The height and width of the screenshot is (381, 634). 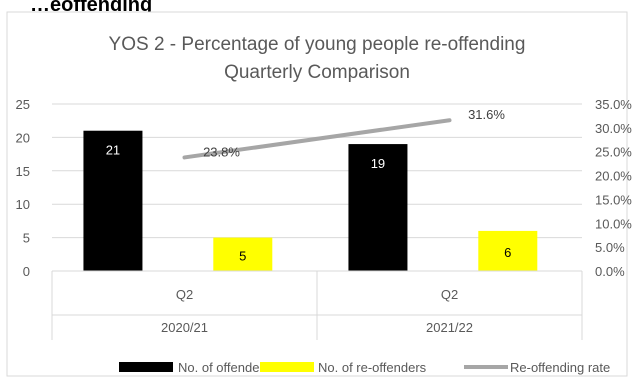 What do you see at coordinates (26, 271) in the screenshot?
I see `left-tick-label: 0` at bounding box center [26, 271].